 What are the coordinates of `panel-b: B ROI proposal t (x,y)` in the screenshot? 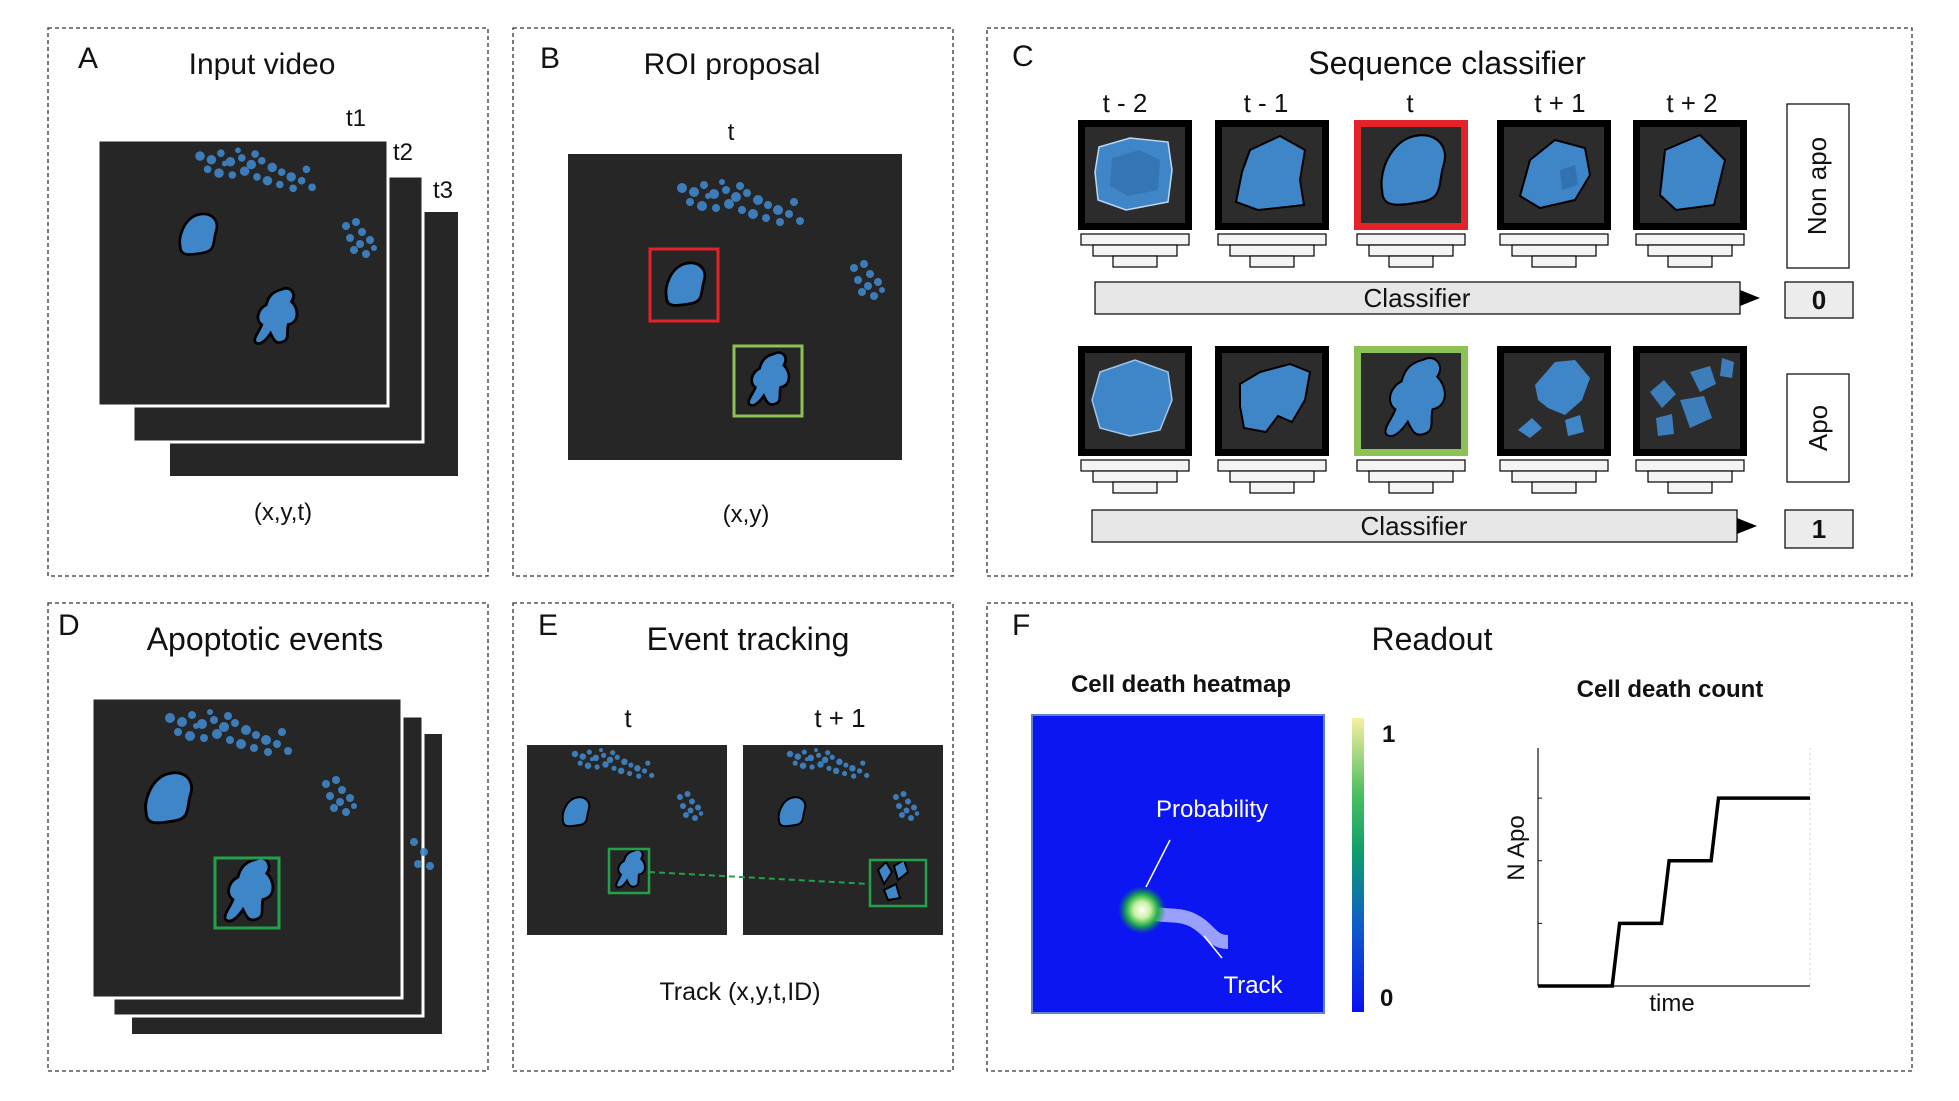 It's located at (733, 302).